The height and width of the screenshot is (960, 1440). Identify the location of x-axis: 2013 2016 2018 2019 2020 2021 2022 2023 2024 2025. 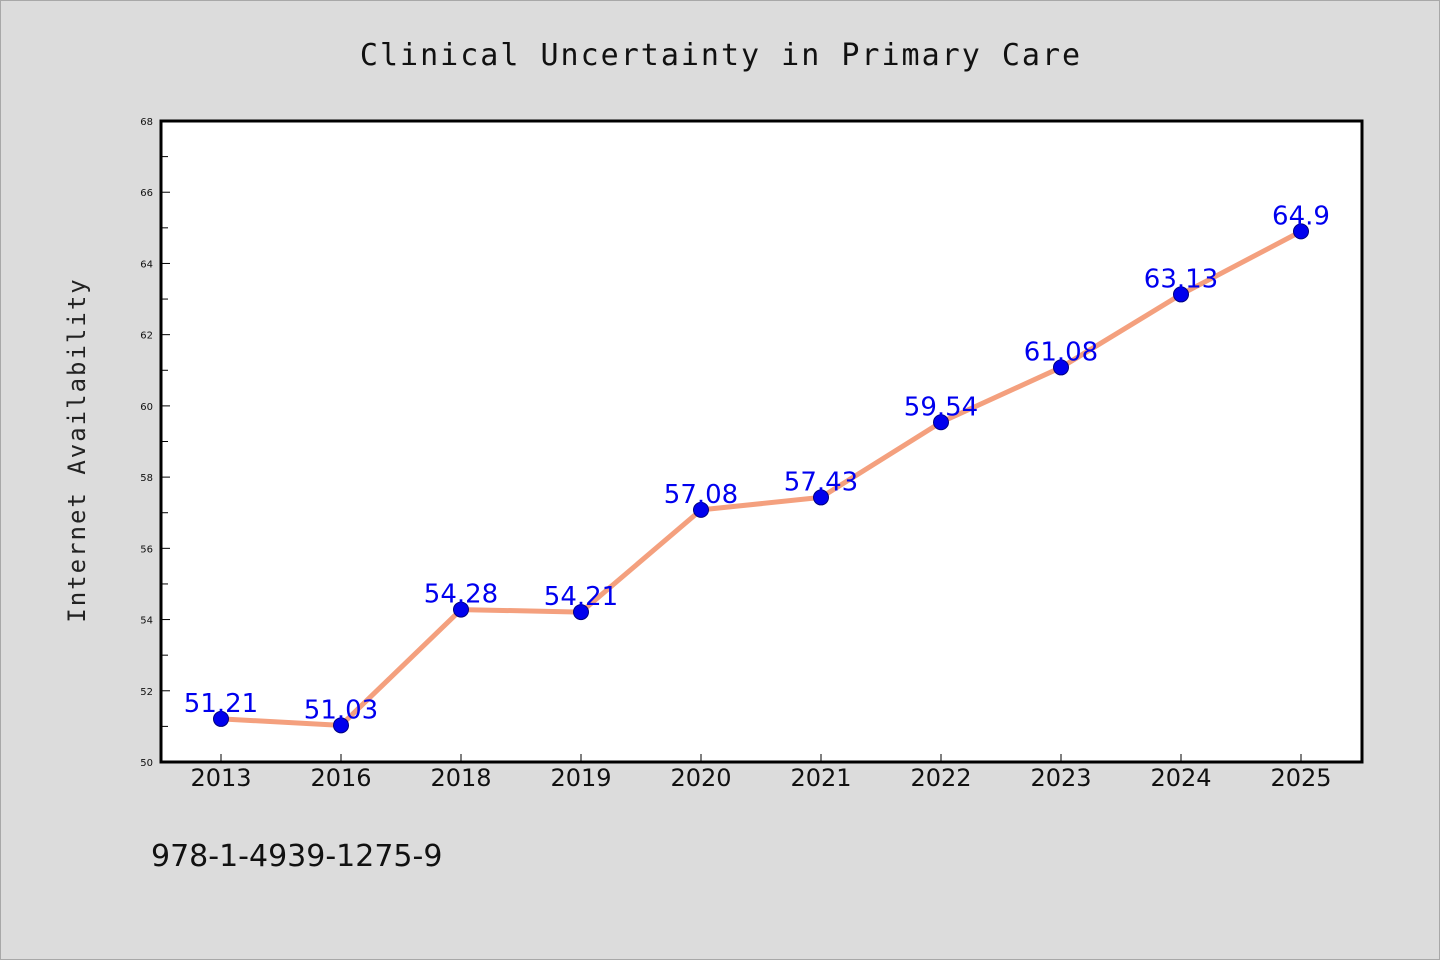
(761, 773).